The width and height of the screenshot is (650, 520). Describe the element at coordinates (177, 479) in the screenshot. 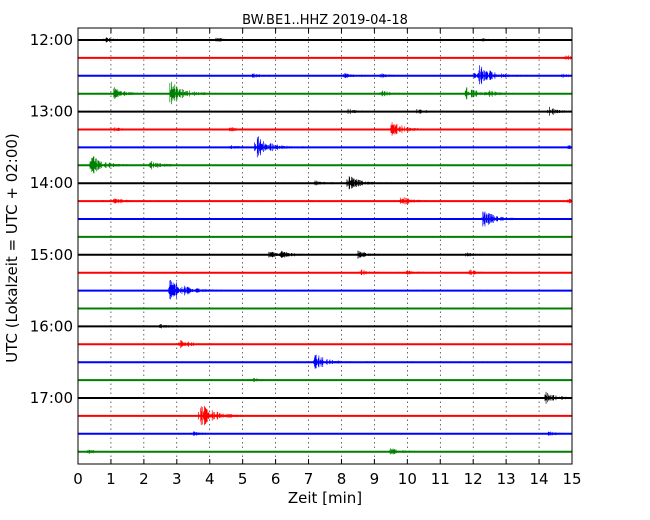

I see `x-tick-label: 3` at that location.